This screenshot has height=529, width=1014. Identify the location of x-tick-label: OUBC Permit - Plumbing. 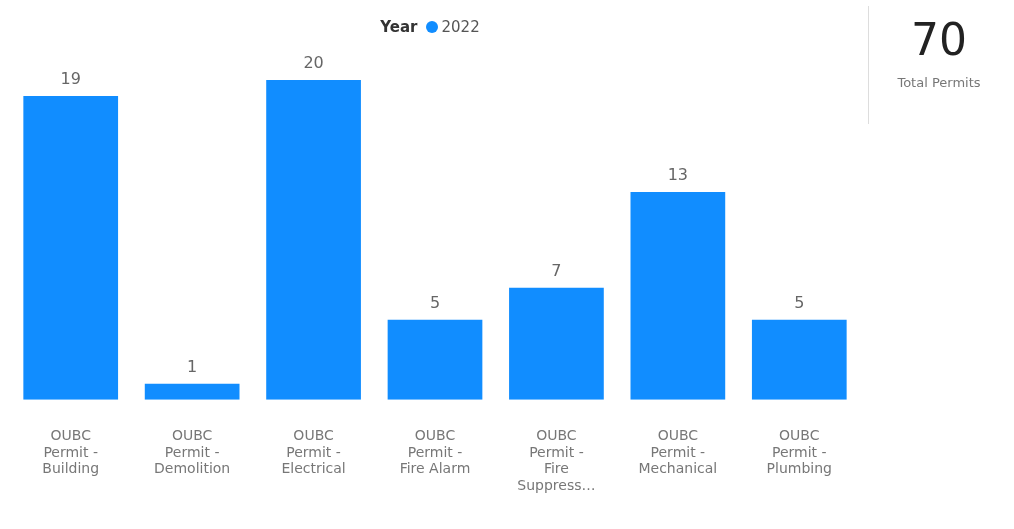
(799, 451).